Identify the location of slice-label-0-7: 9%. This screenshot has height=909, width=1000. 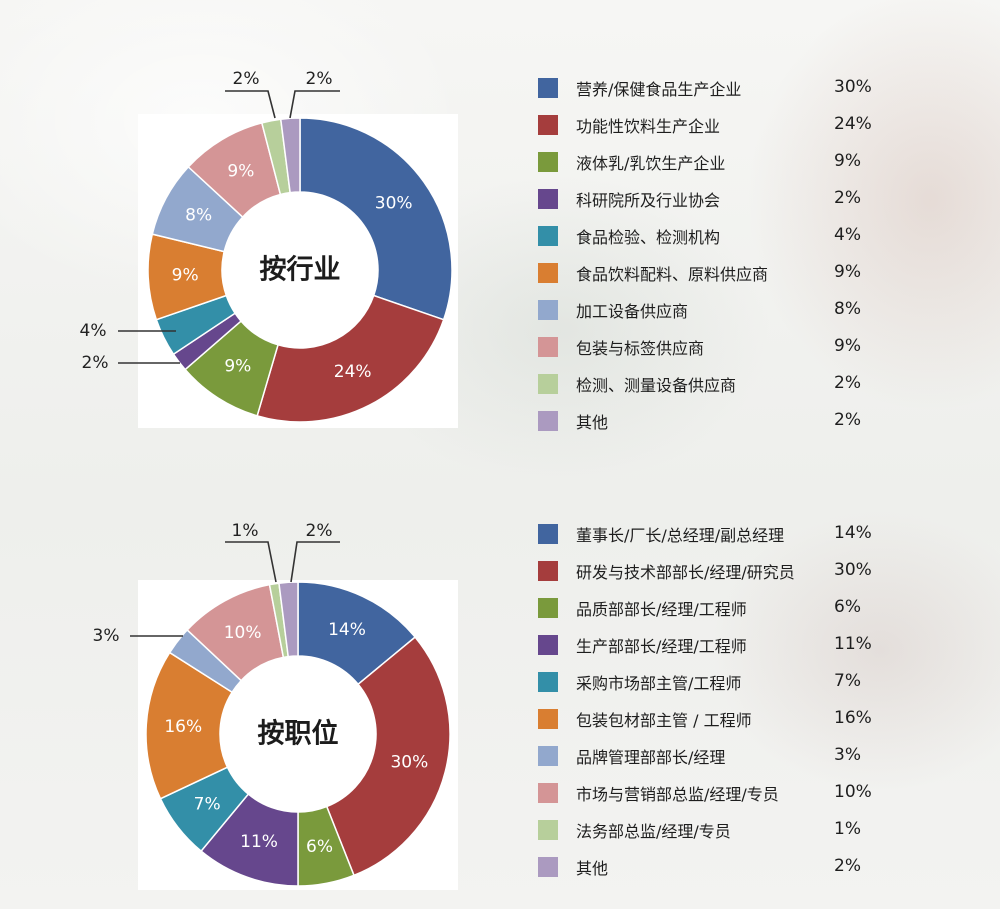
(240, 171).